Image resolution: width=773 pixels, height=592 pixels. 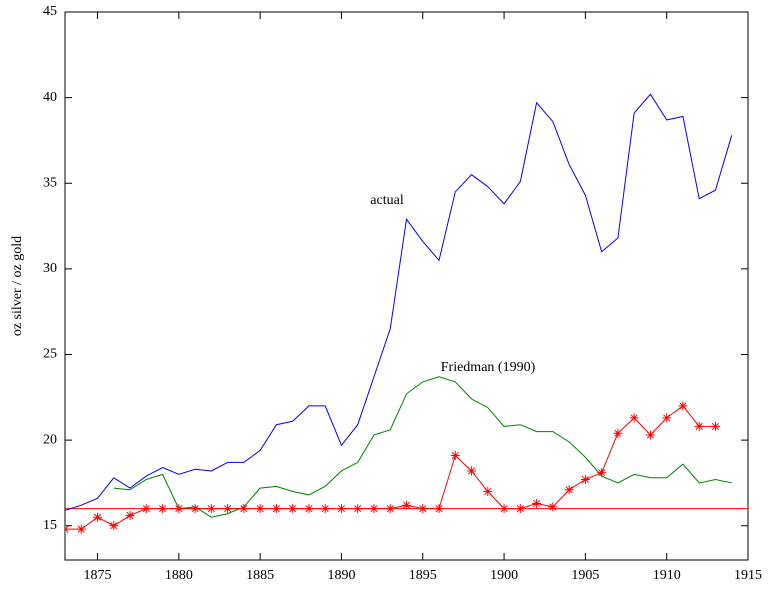 What do you see at coordinates (179, 575) in the screenshot?
I see `x-tick-label: 1880` at bounding box center [179, 575].